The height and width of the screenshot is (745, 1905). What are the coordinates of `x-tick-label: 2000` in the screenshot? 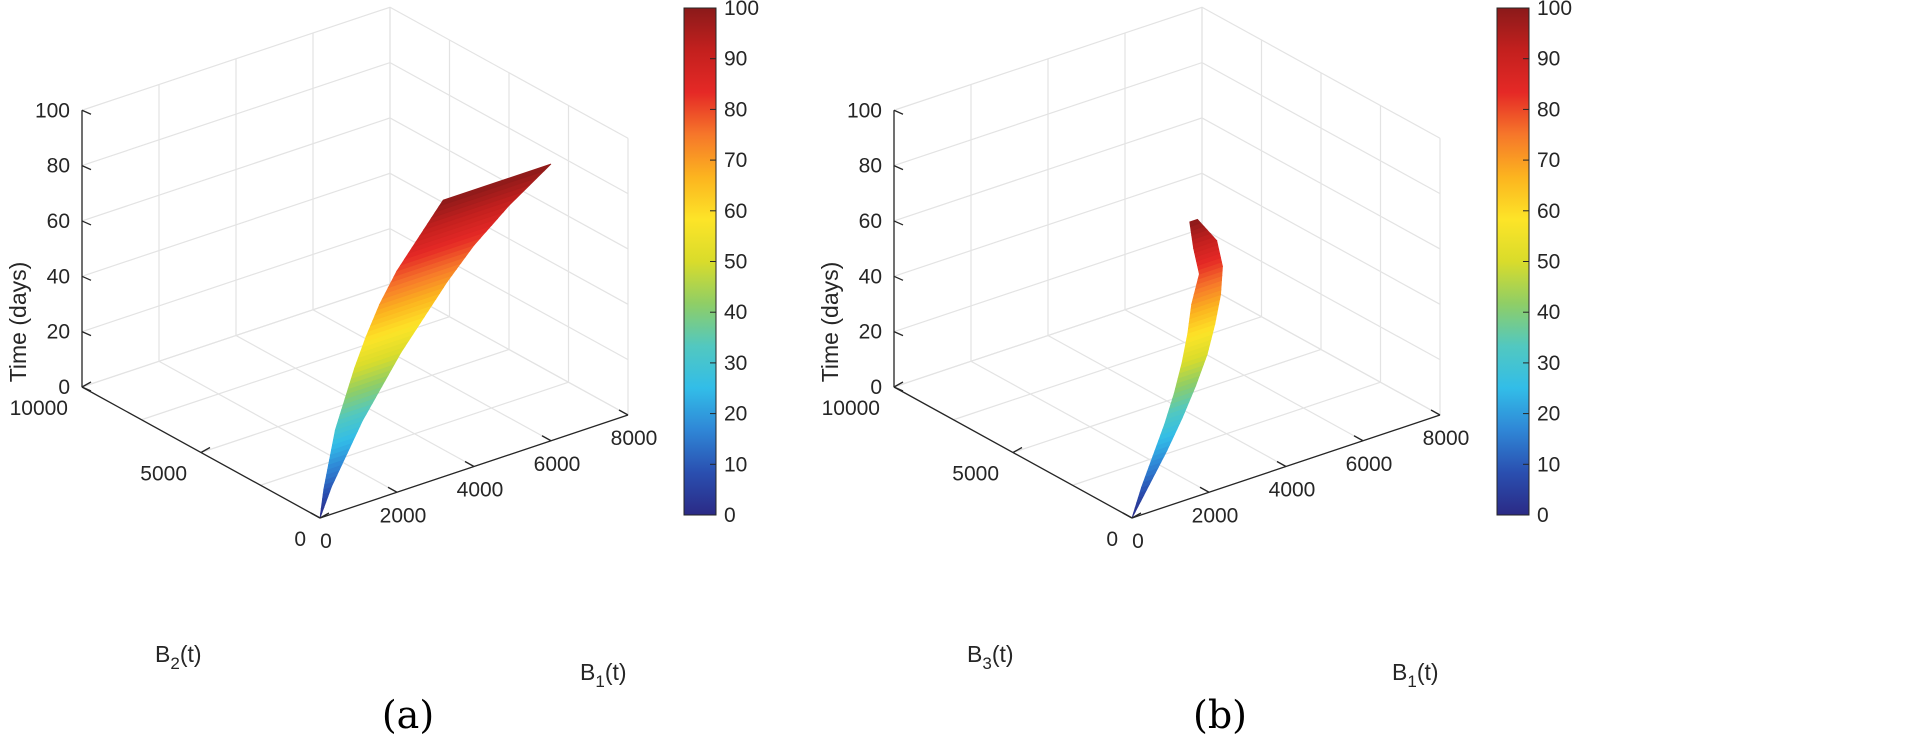 It's located at (1215, 515).